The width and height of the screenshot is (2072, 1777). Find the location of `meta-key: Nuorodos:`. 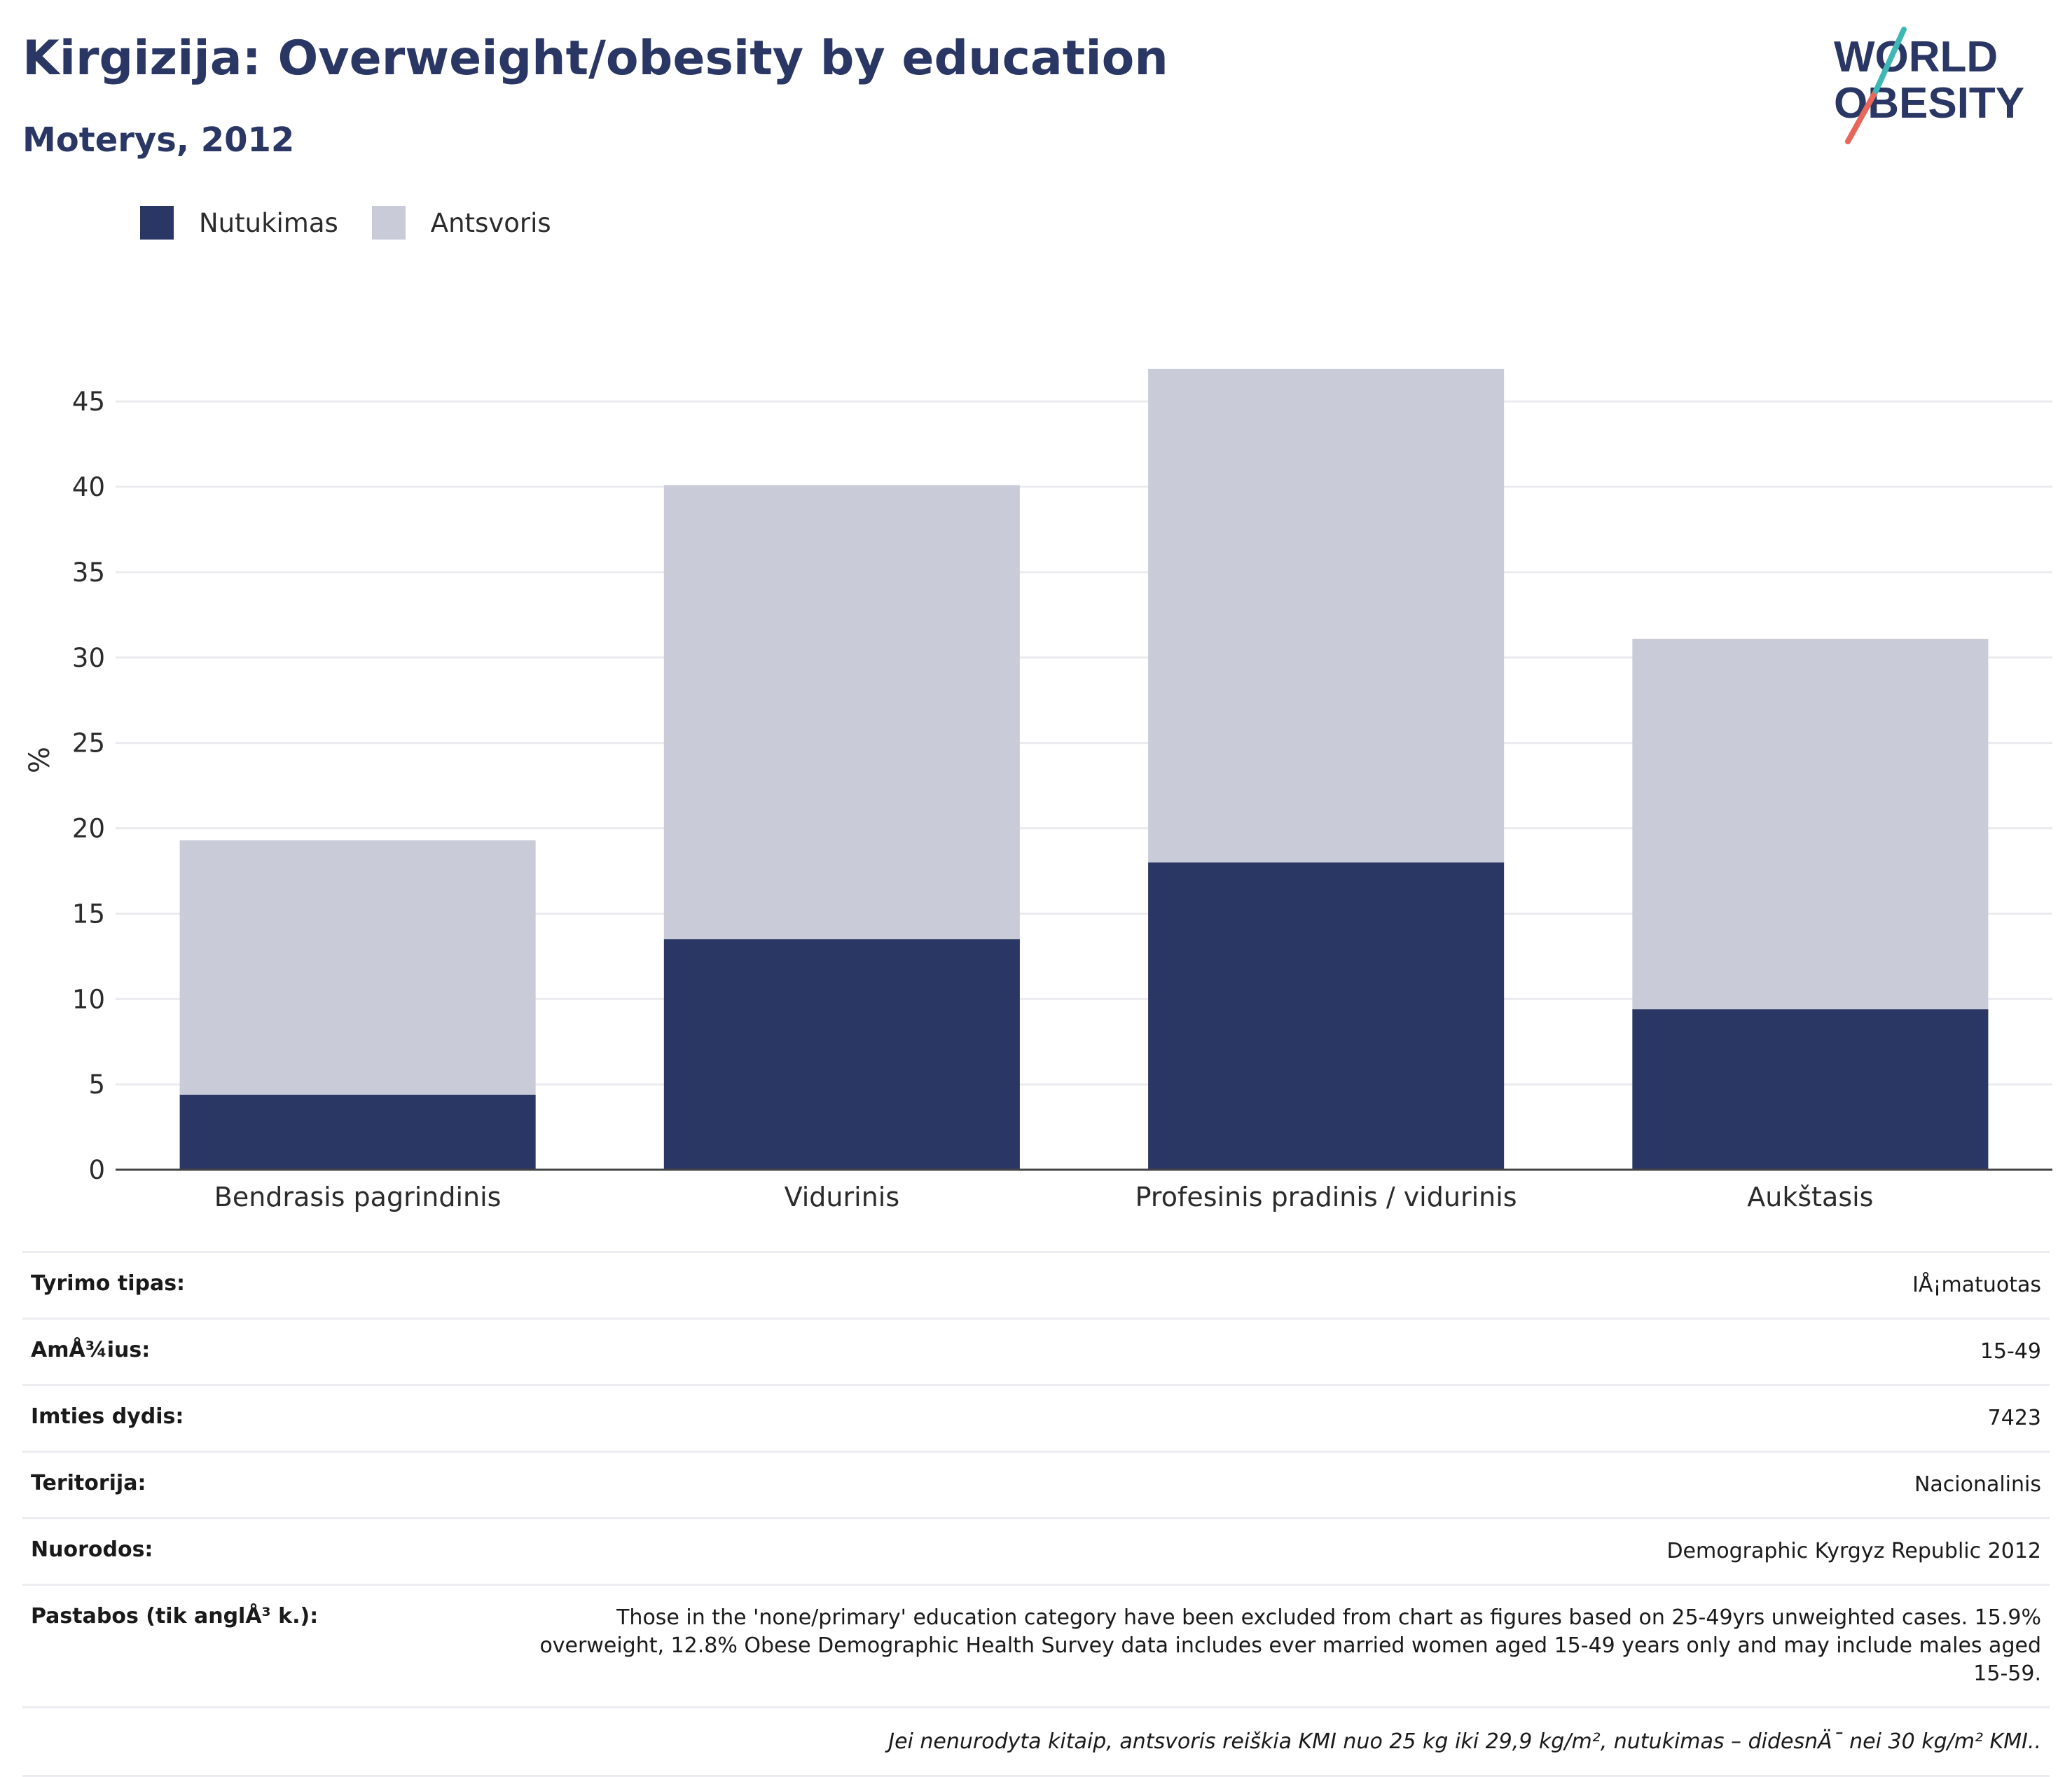

meta-key: Nuorodos: is located at coordinates (92, 1549).